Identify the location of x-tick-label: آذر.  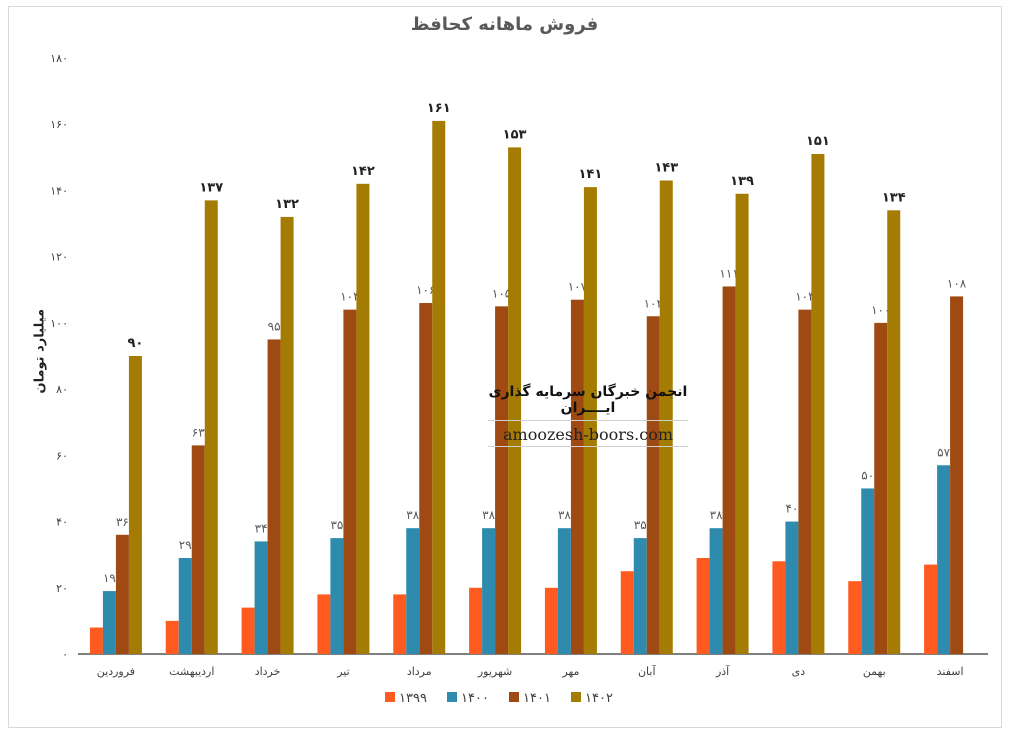
(722, 671).